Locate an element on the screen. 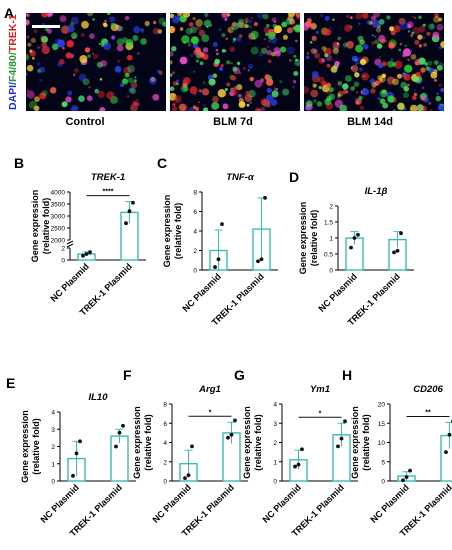 The height and width of the screenshot is (550, 452). y-axis-label-line: (relative fold) is located at coordinates (366, 442).